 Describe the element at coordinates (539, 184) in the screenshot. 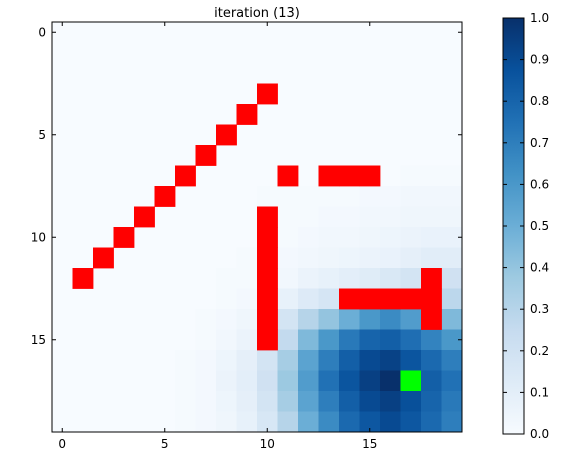

I see `colorbar-tick-label: 0.6` at that location.